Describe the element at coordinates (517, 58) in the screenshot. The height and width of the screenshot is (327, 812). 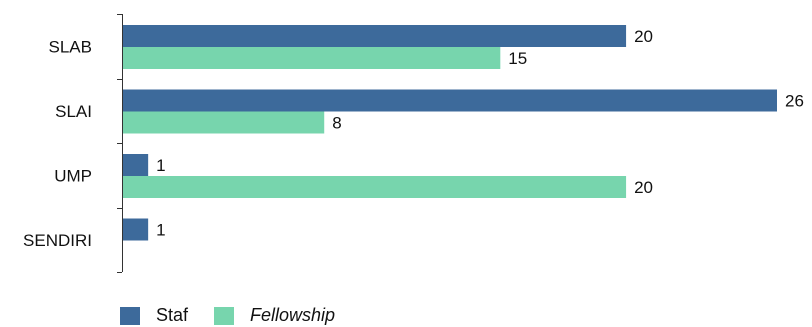
I see `value-label: 15` at that location.